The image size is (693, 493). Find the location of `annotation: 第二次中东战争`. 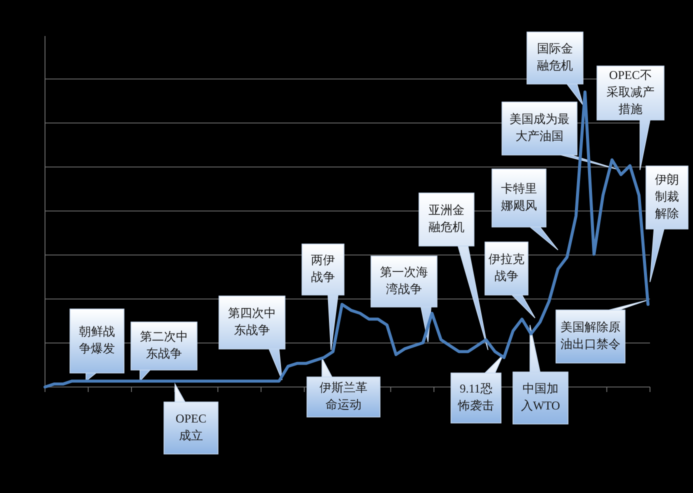

annotation: 第二次中东战争 is located at coordinates (164, 344).